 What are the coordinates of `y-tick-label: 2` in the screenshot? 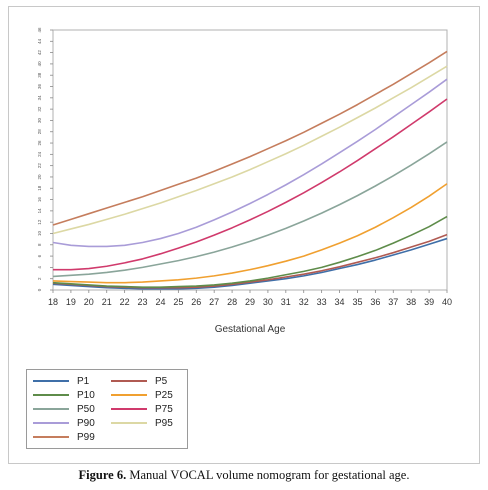 It's located at (39, 278).